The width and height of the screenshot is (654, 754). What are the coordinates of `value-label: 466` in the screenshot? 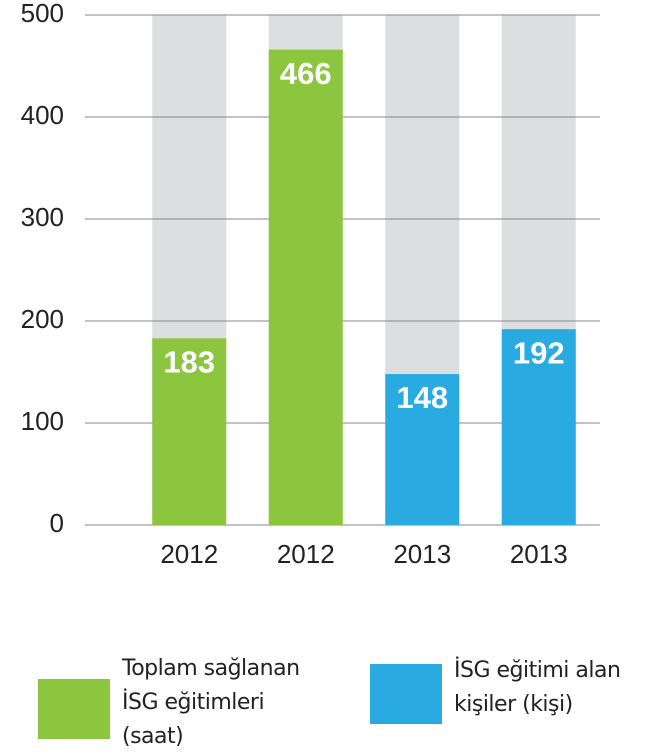 It's located at (306, 73).